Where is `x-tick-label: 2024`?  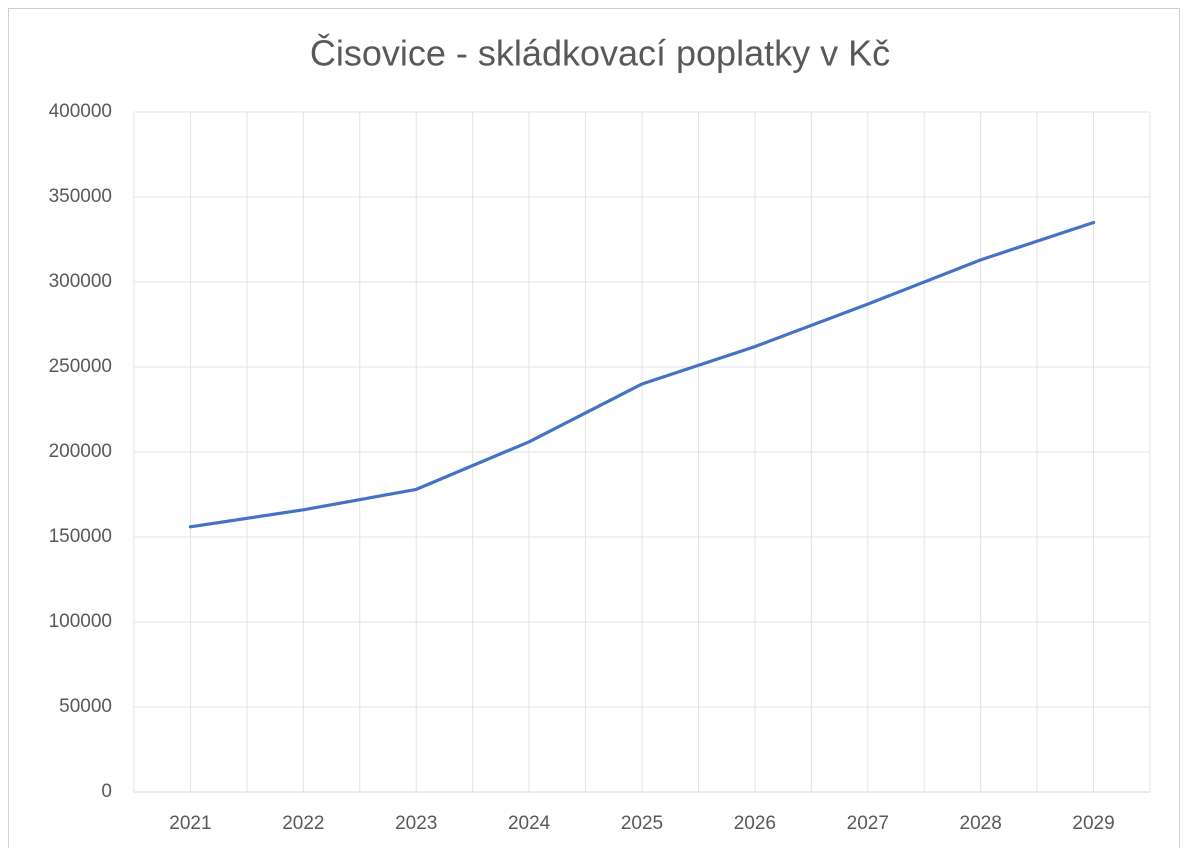 x-tick-label: 2024 is located at coordinates (529, 823).